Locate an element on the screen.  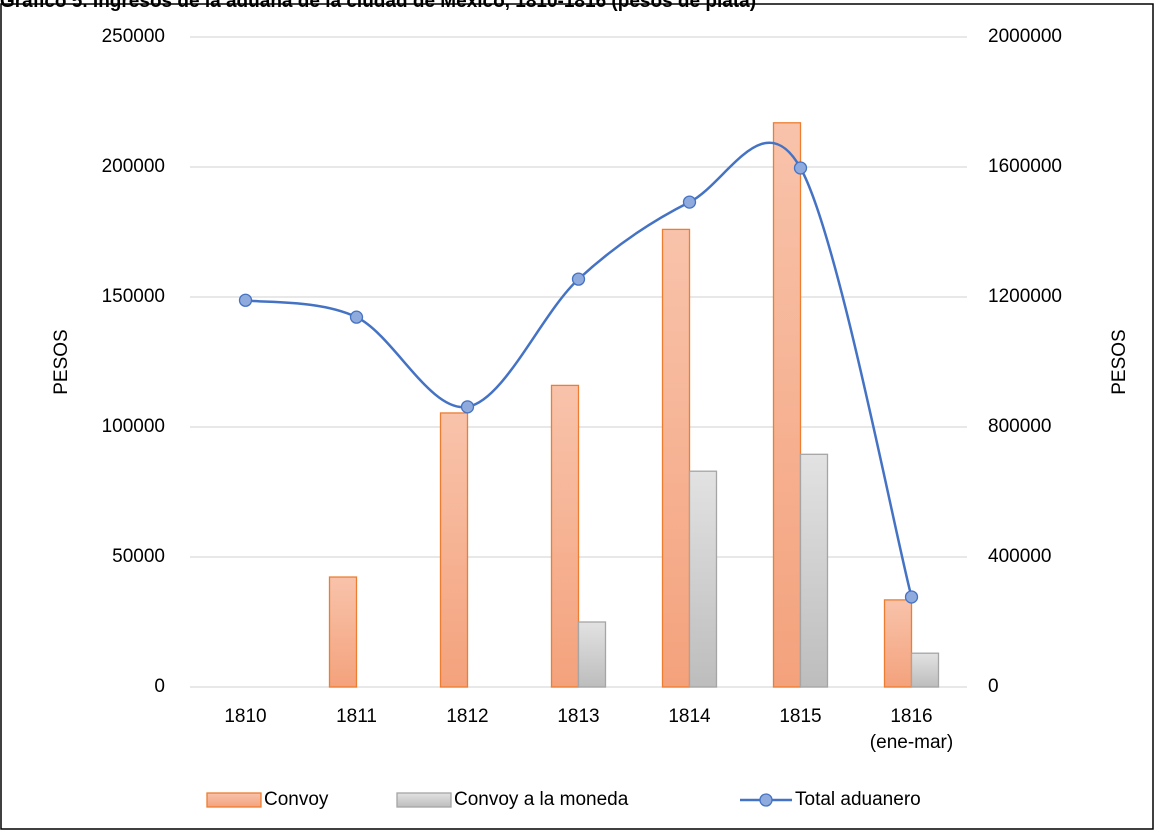
x-tick-label: 1813 is located at coordinates (578, 716).